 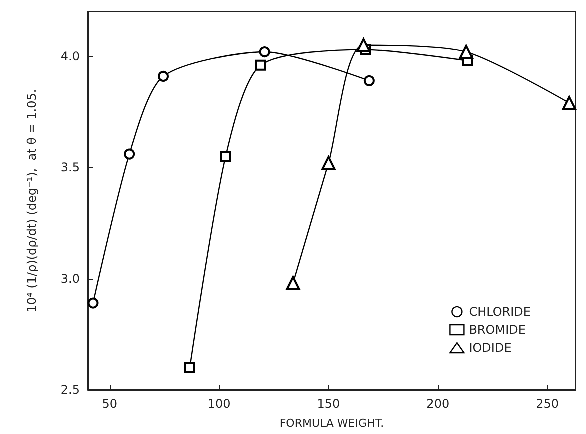 I want to click on x-tick-label: 50, so click(x=110, y=404).